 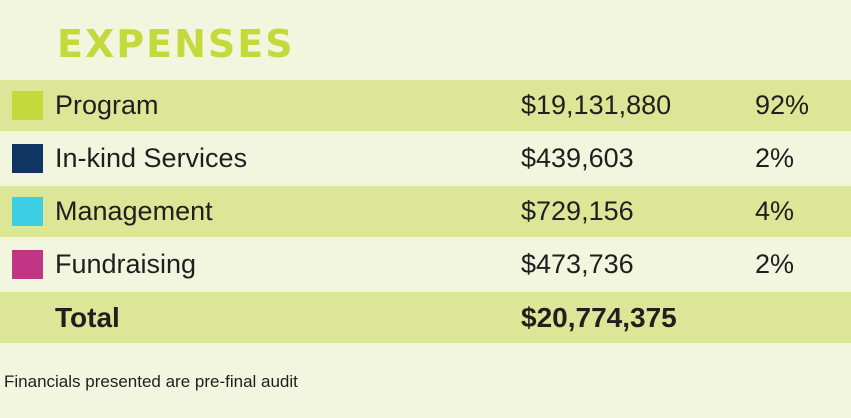 What do you see at coordinates (107, 105) in the screenshot?
I see `row-label: Program` at bounding box center [107, 105].